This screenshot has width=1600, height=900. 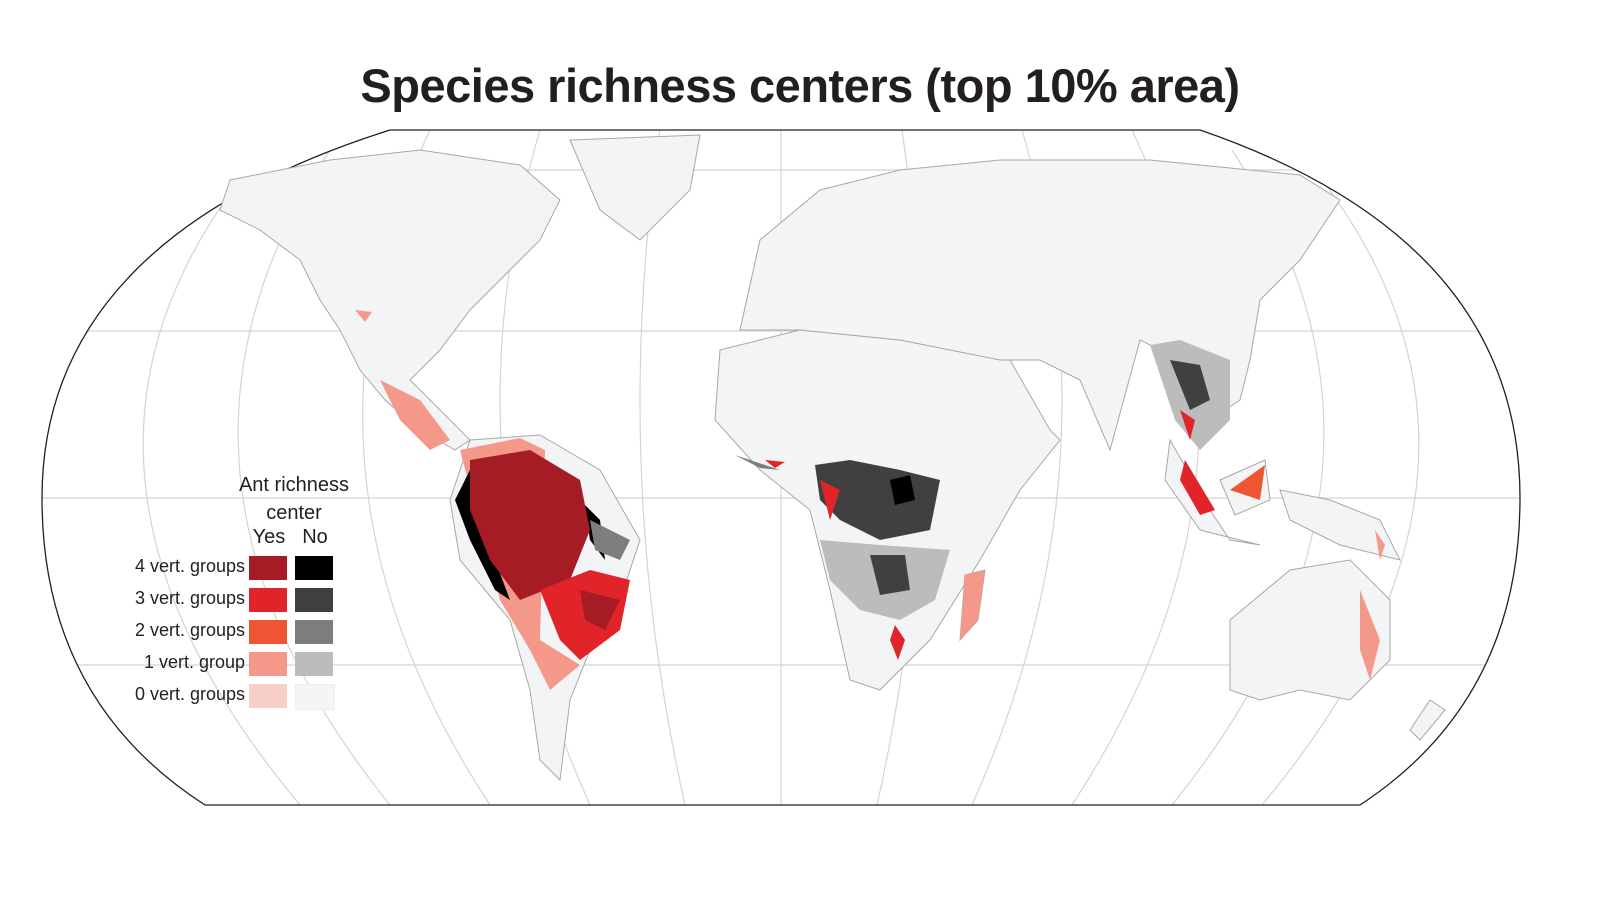 What do you see at coordinates (194, 662) in the screenshot?
I see `legend-row-label: 1 vert. group` at bounding box center [194, 662].